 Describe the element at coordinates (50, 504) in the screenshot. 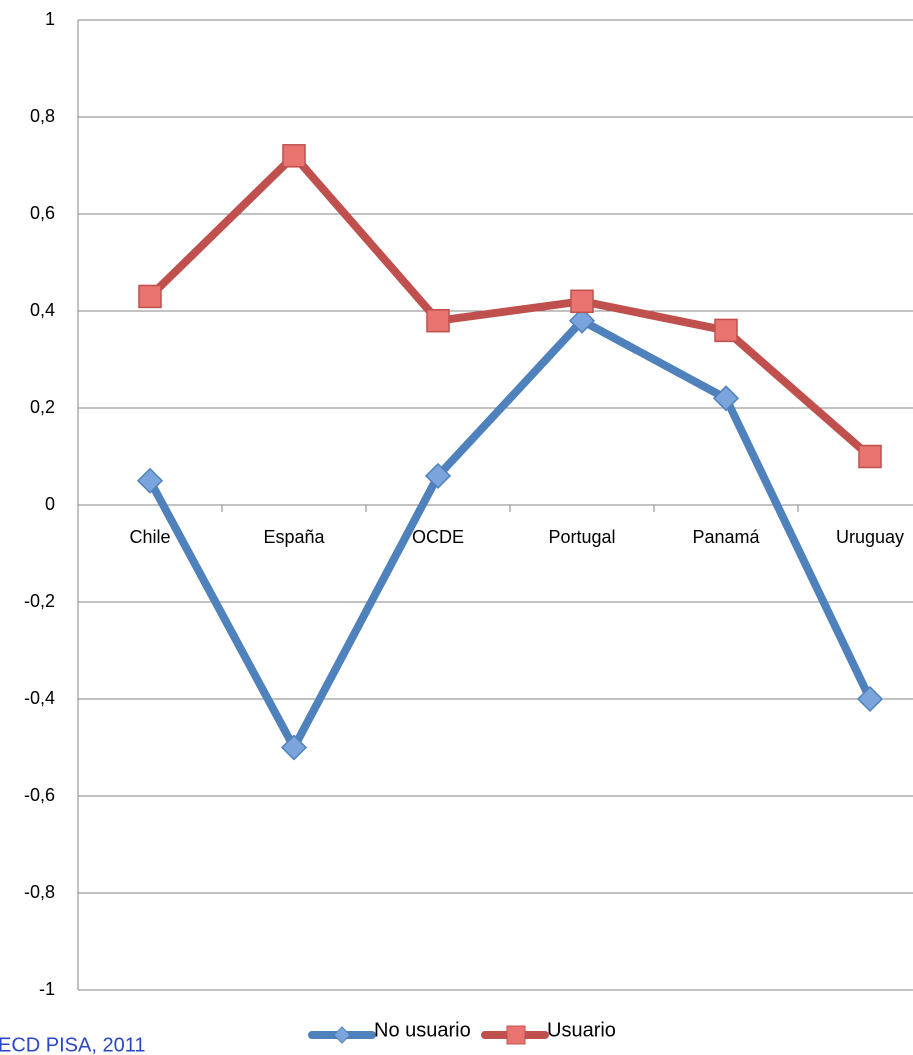

I see `y-tick-label: 0` at that location.